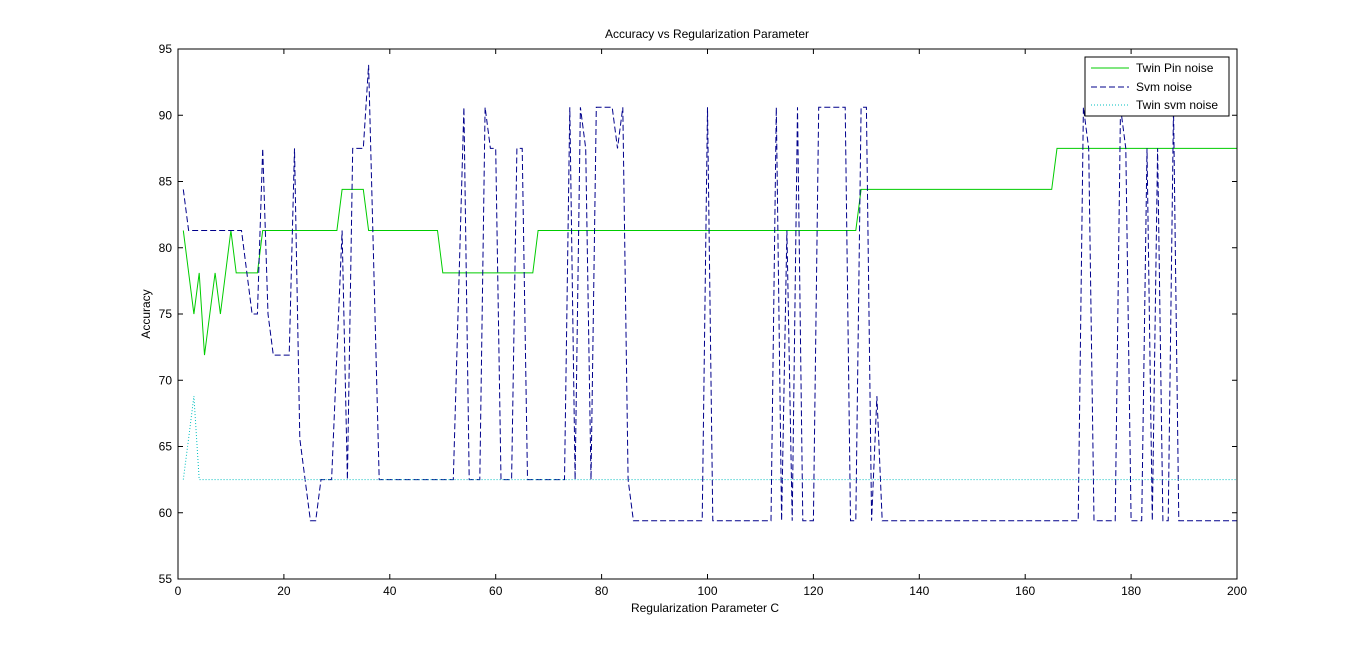 The width and height of the screenshot is (1366, 656). Describe the element at coordinates (166, 115) in the screenshot. I see `y-tick-label: 90` at that location.